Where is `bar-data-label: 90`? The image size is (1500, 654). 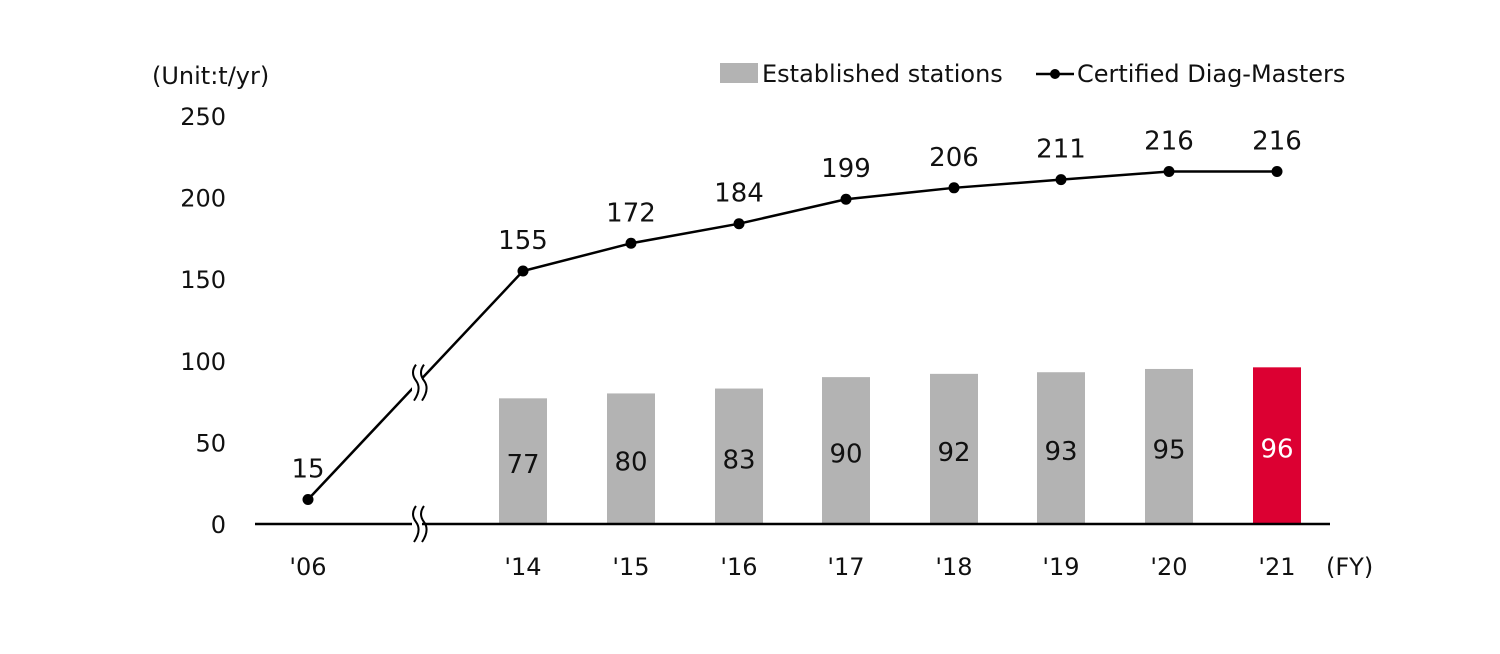 bar-data-label: 90 is located at coordinates (845, 455).